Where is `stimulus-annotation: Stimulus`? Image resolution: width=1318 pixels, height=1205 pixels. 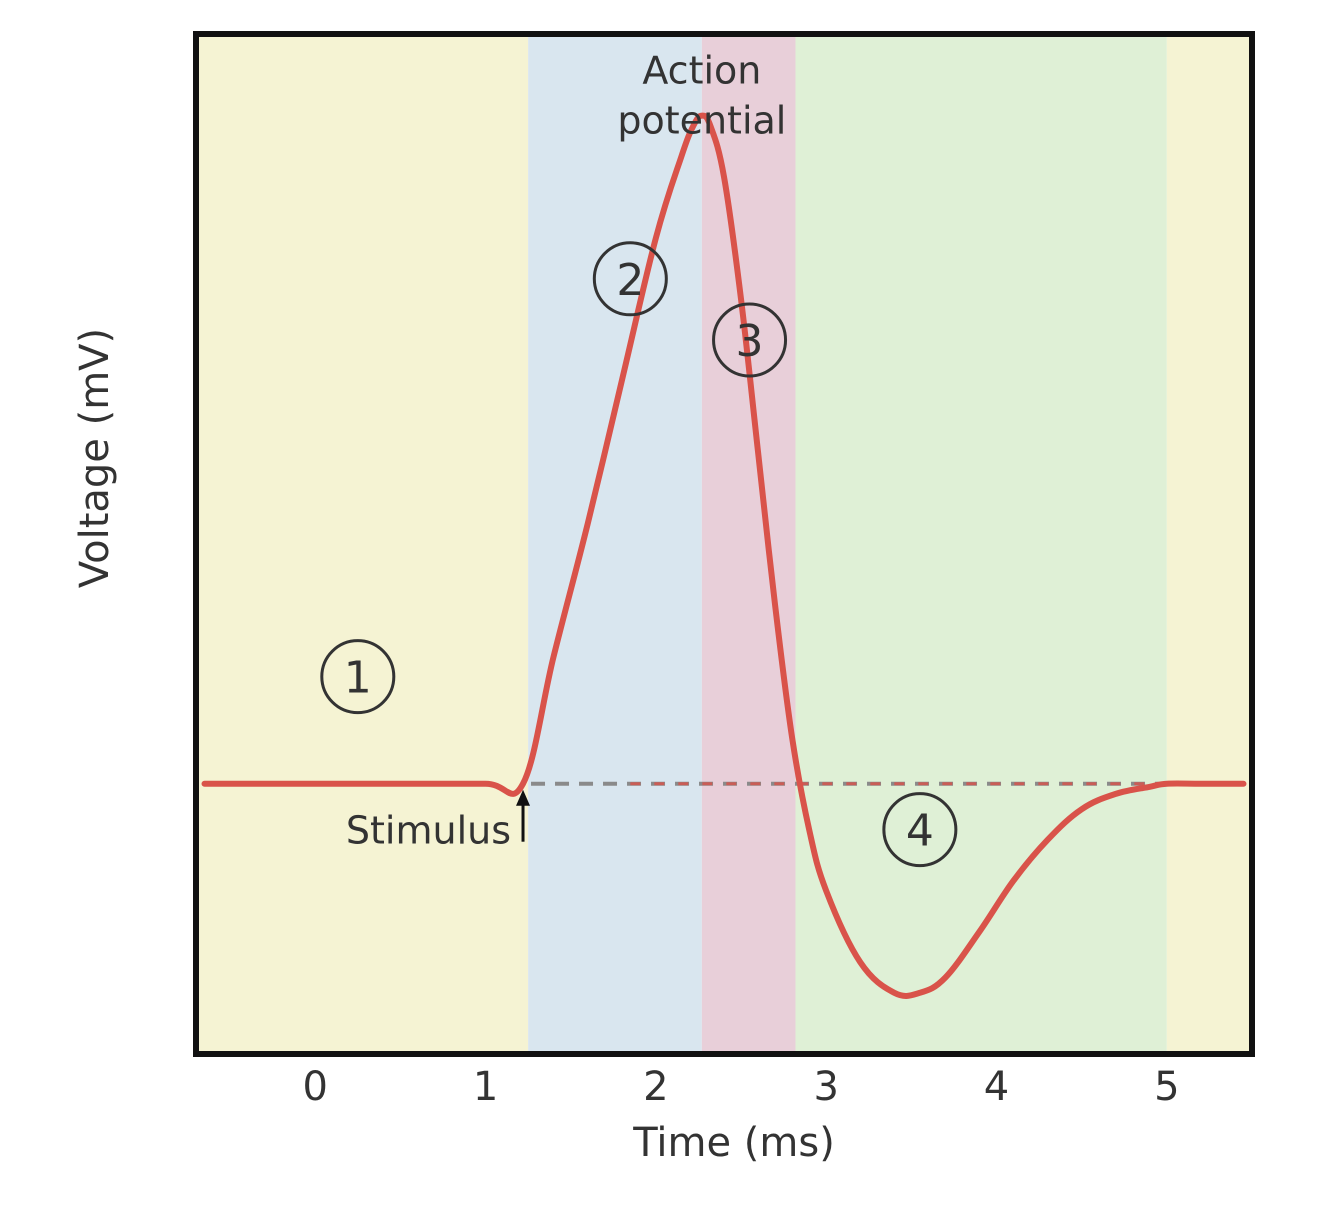 stimulus-annotation: Stimulus is located at coordinates (428, 831).